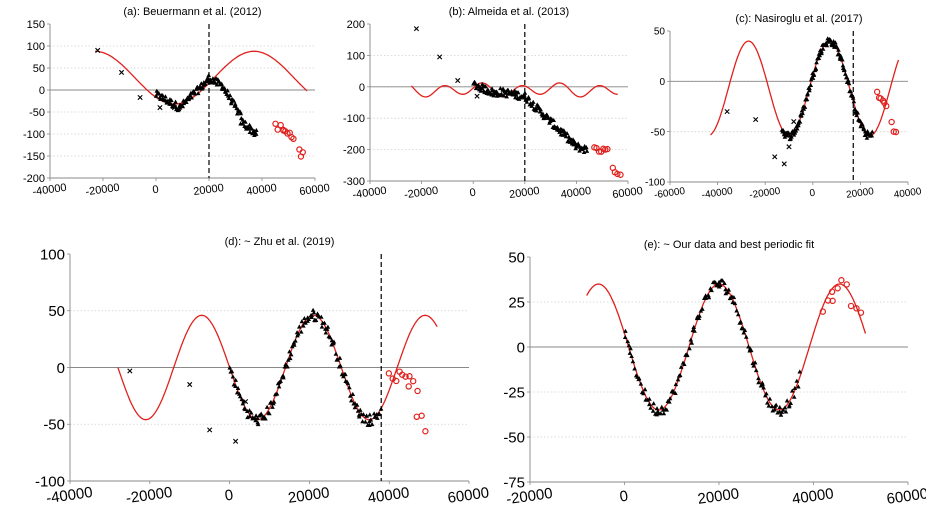 The width and height of the screenshot is (926, 525). I want to click on x-tick-label: 0, so click(156, 190).